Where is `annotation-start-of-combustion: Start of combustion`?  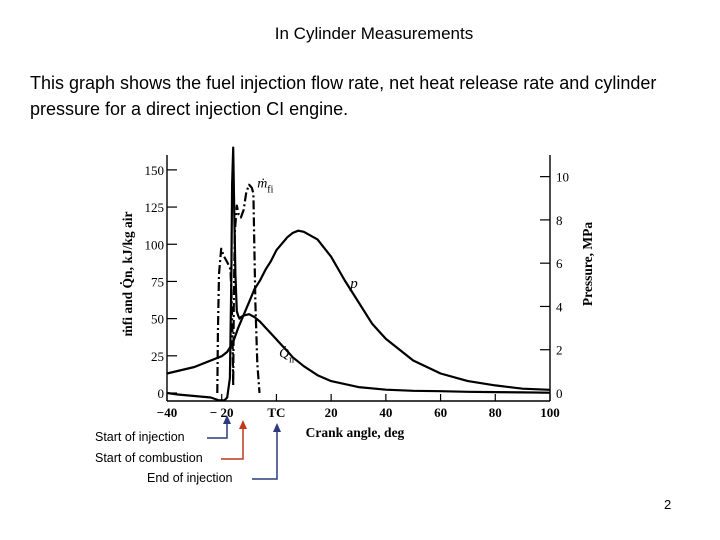 annotation-start-of-combustion: Start of combustion is located at coordinates (149, 458).